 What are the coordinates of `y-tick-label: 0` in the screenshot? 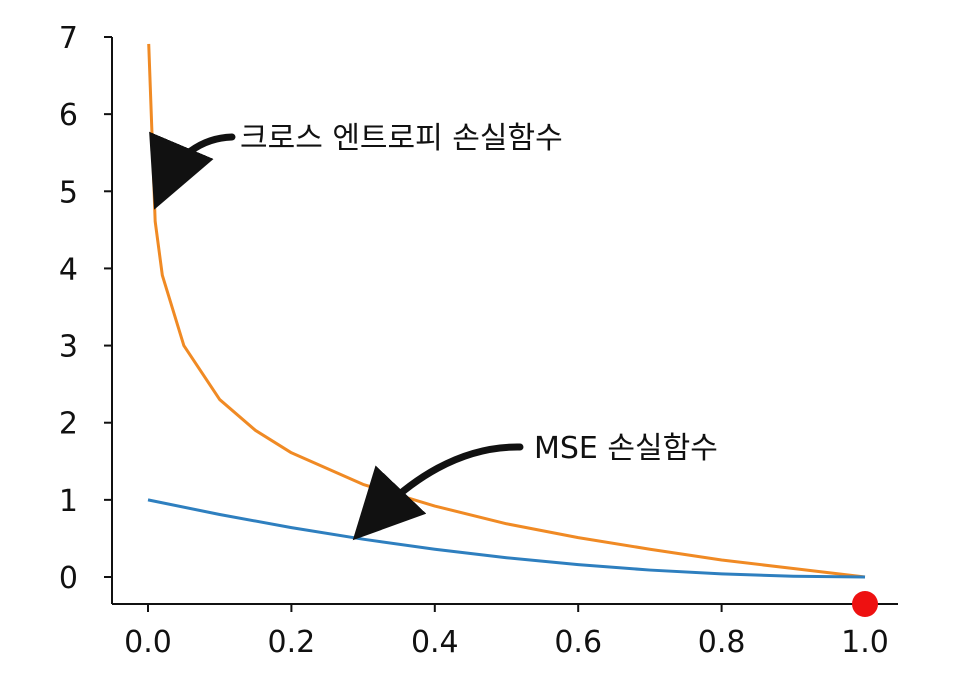 It's located at (68, 578).